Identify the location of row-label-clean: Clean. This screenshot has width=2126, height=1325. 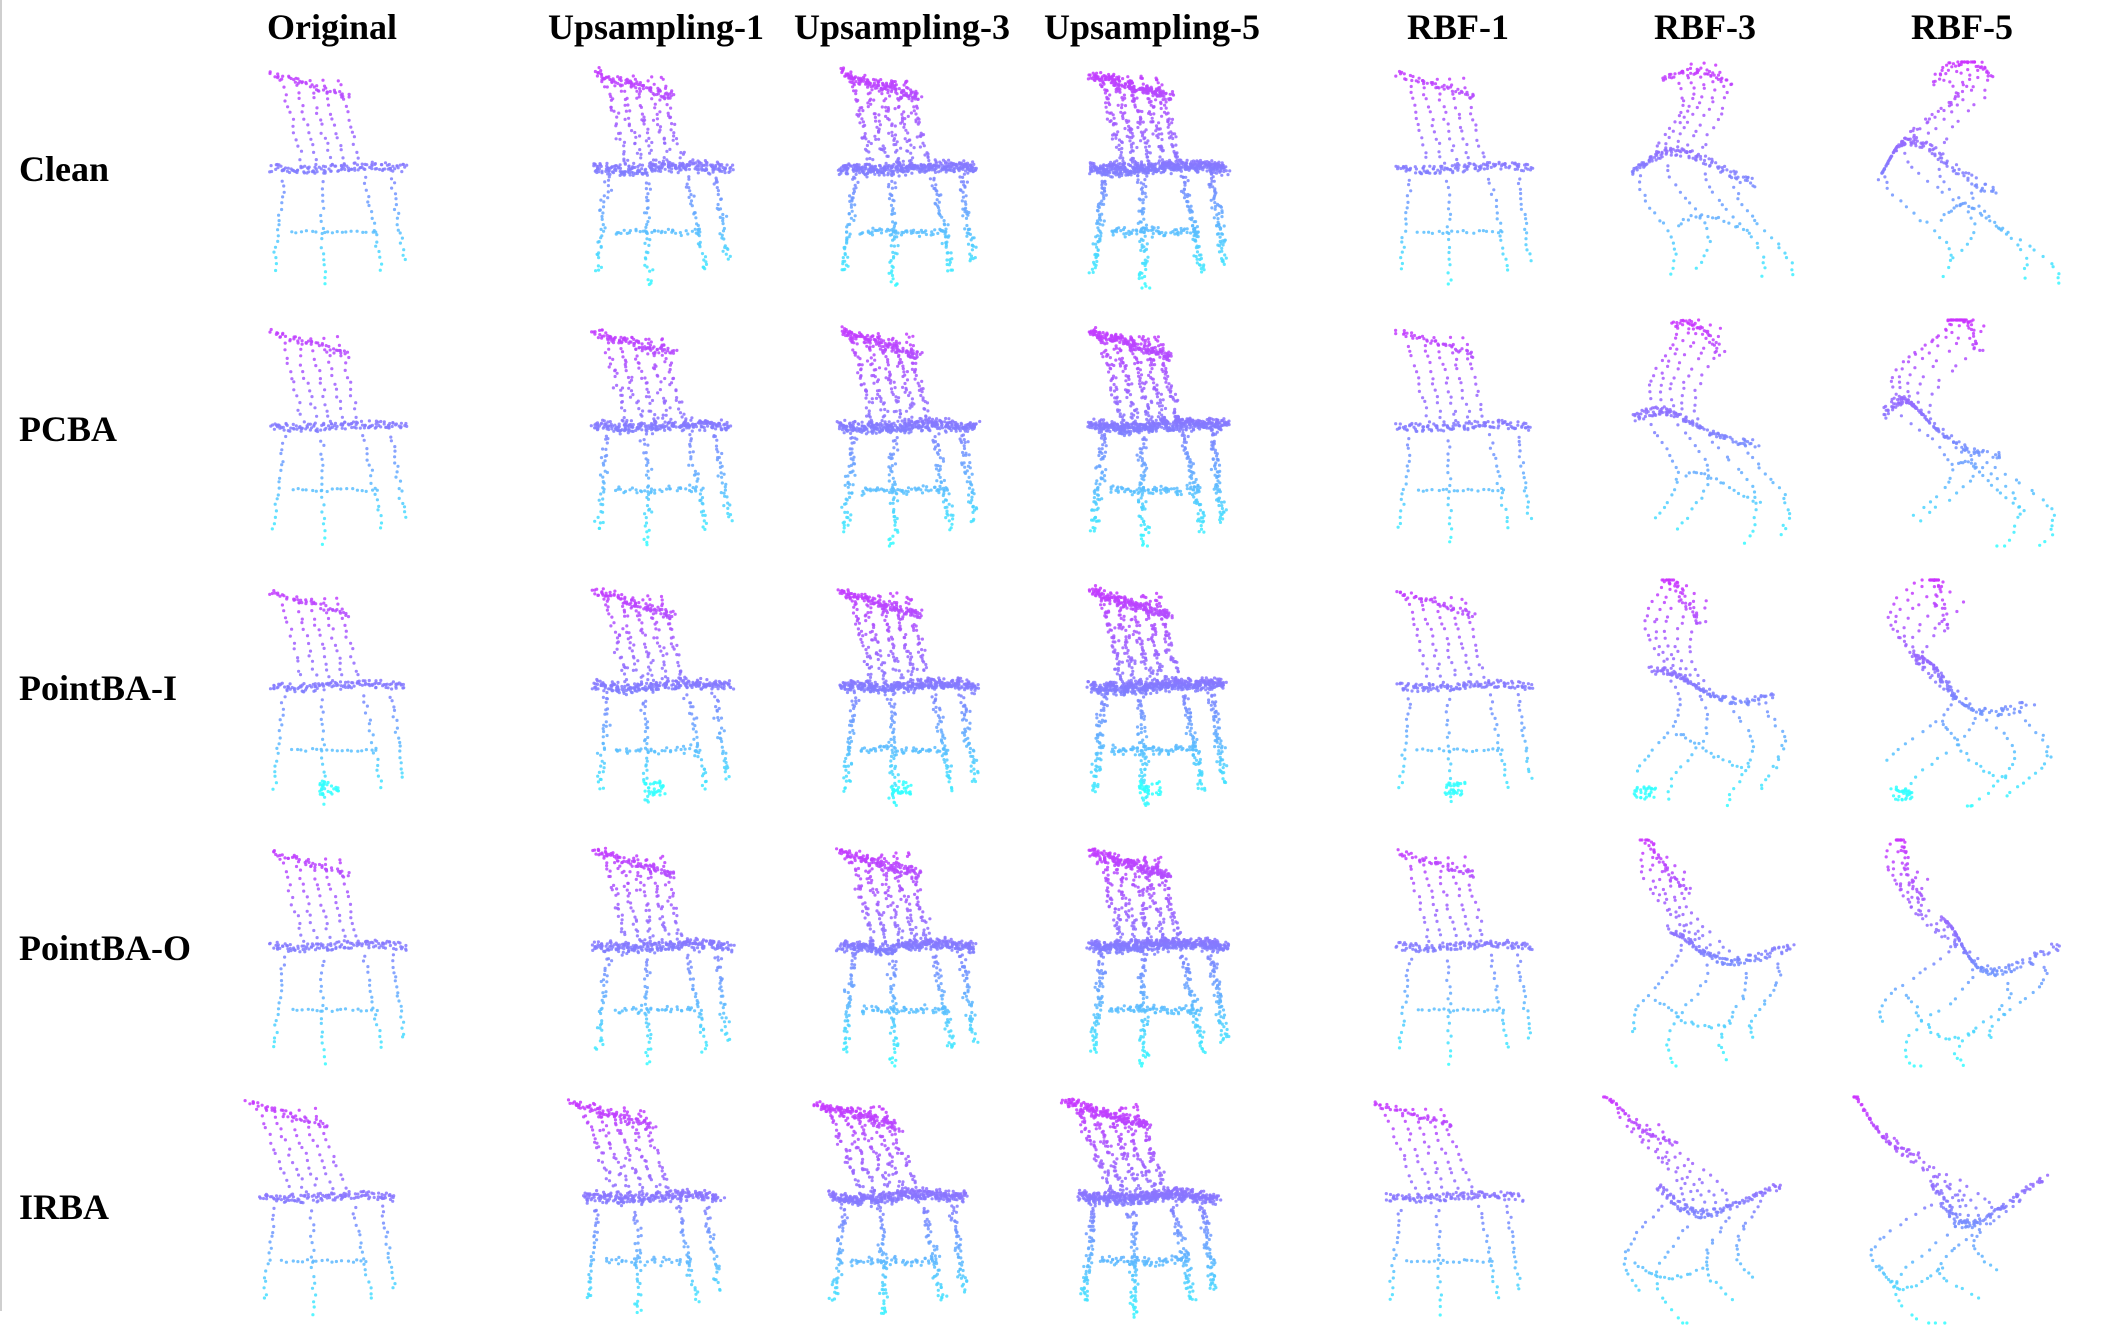
(64, 169).